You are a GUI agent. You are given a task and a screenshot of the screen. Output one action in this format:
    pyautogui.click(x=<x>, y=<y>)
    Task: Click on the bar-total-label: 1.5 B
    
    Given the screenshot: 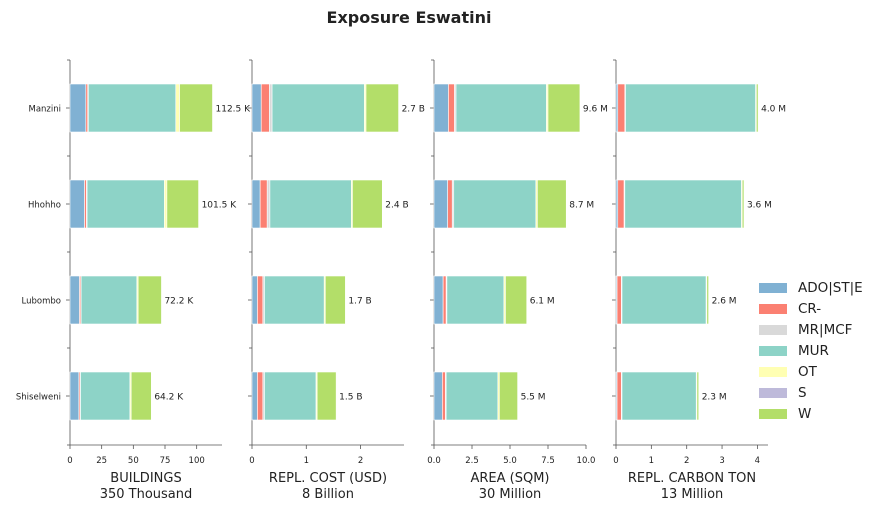 What is the action you would take?
    pyautogui.click(x=350, y=398)
    